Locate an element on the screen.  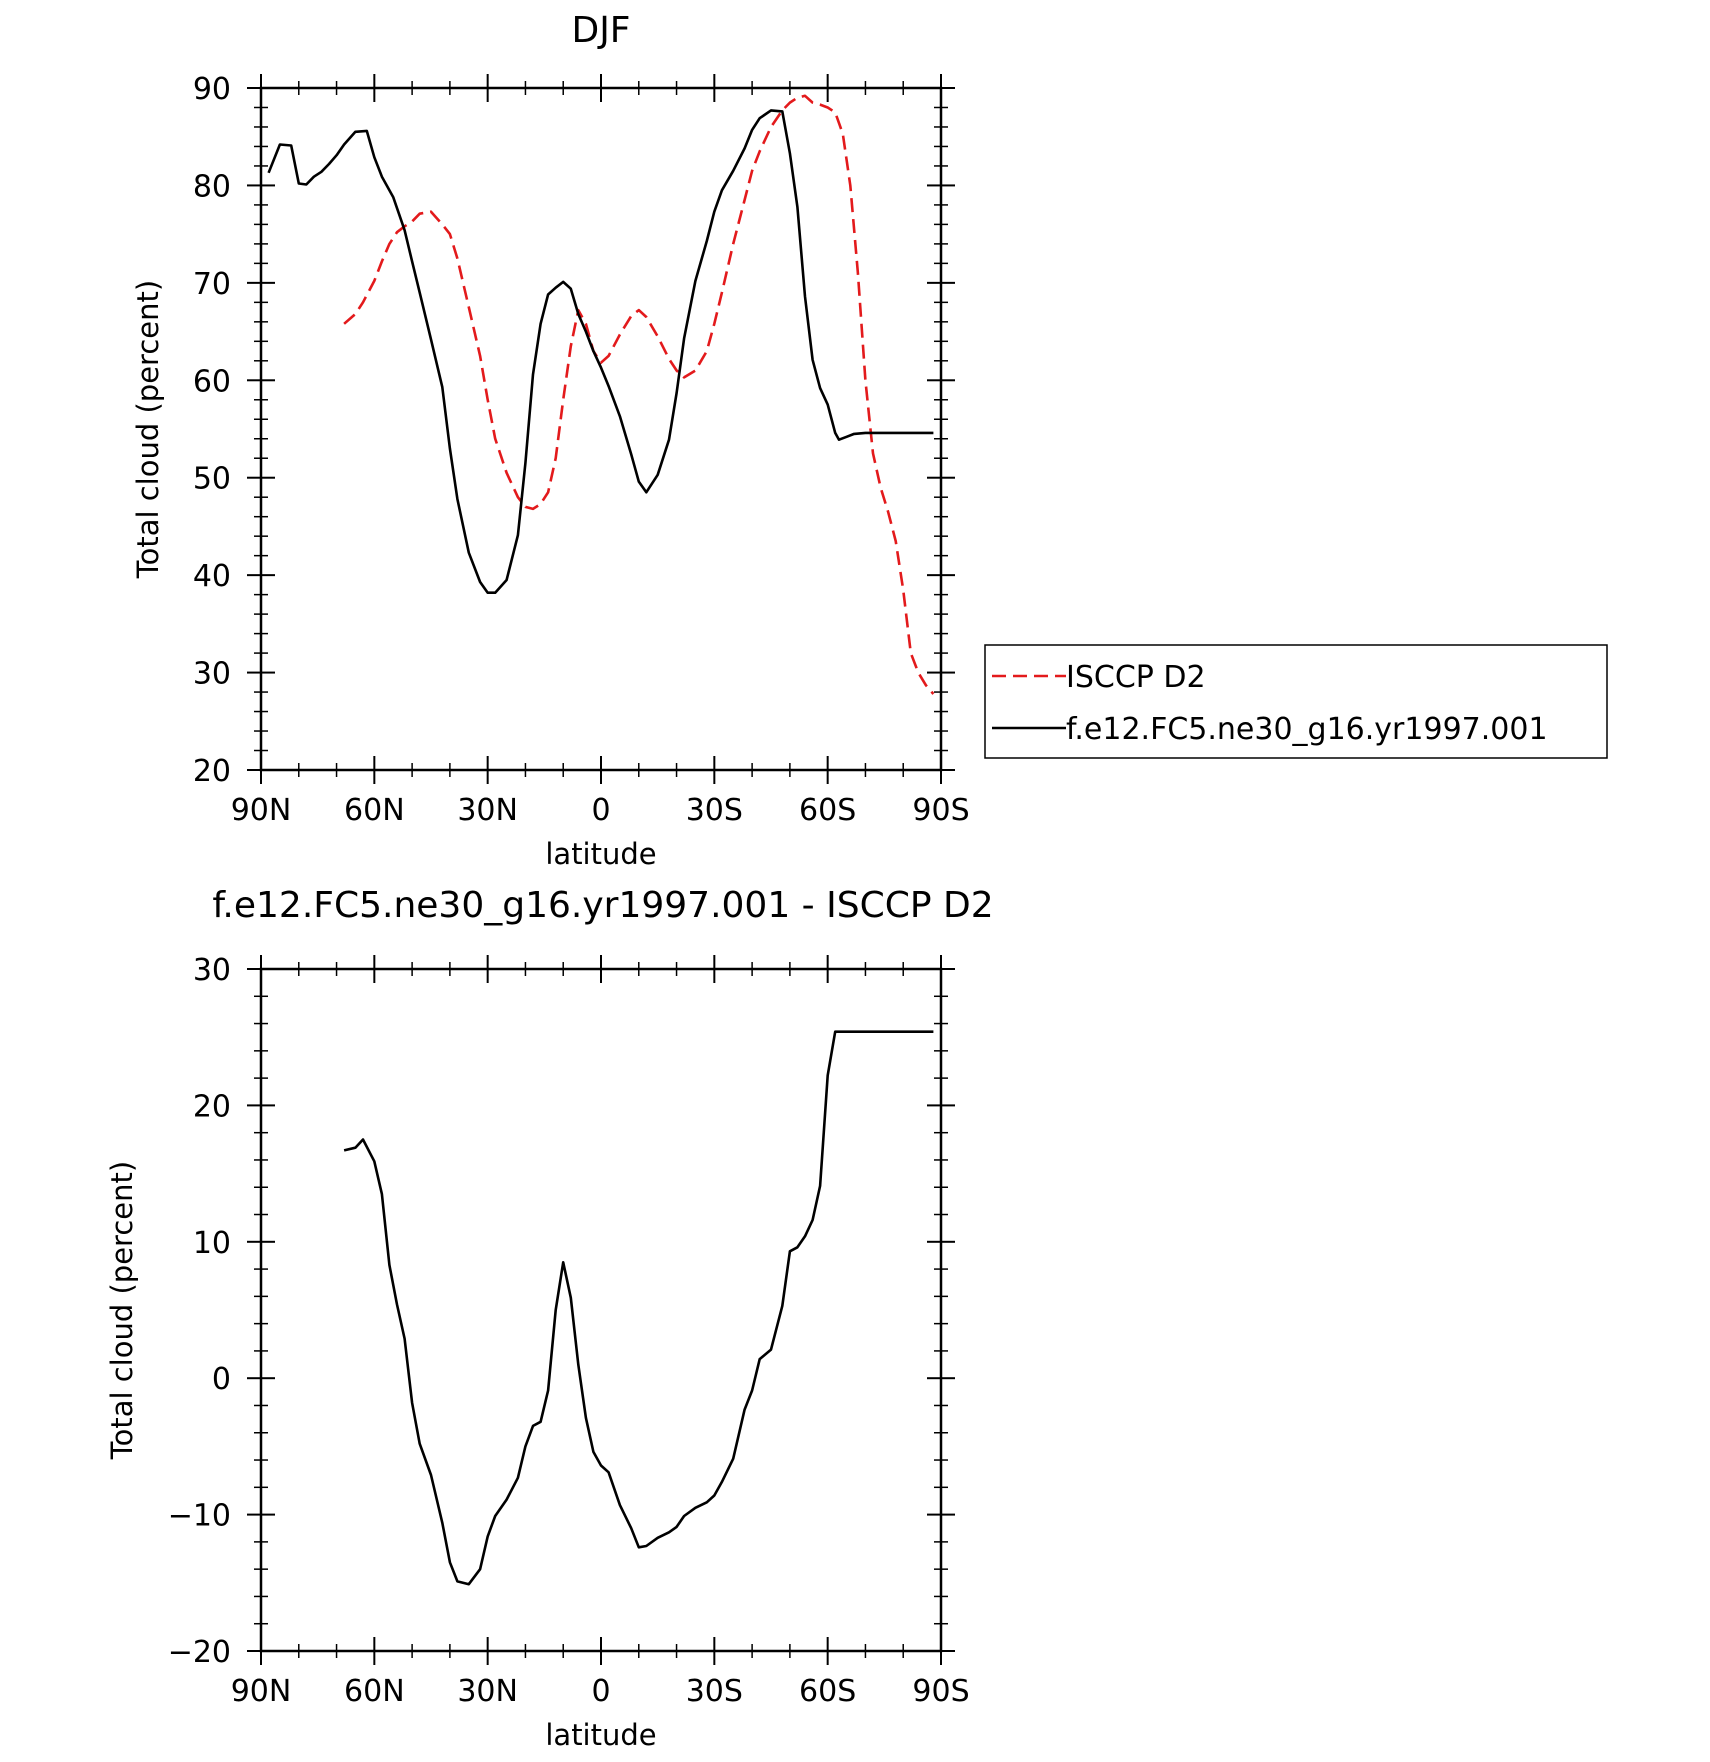
legend-label-model: f.e12.FC5.ne30_g16.yr1997.001 is located at coordinates (1307, 729).